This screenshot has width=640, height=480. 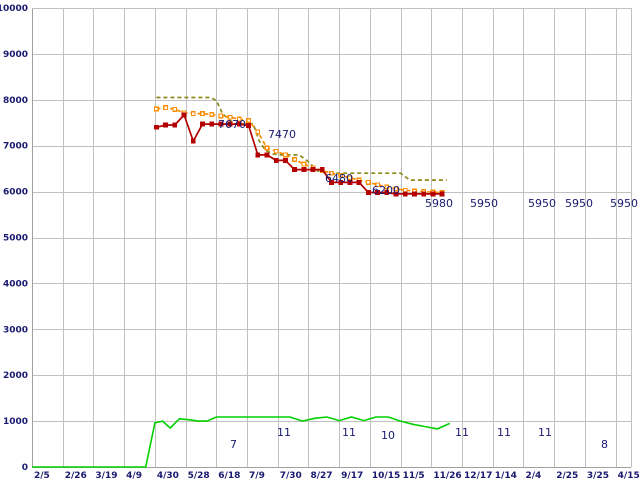 What do you see at coordinates (598, 475) in the screenshot?
I see `x-tick-label: 3/25` at bounding box center [598, 475].